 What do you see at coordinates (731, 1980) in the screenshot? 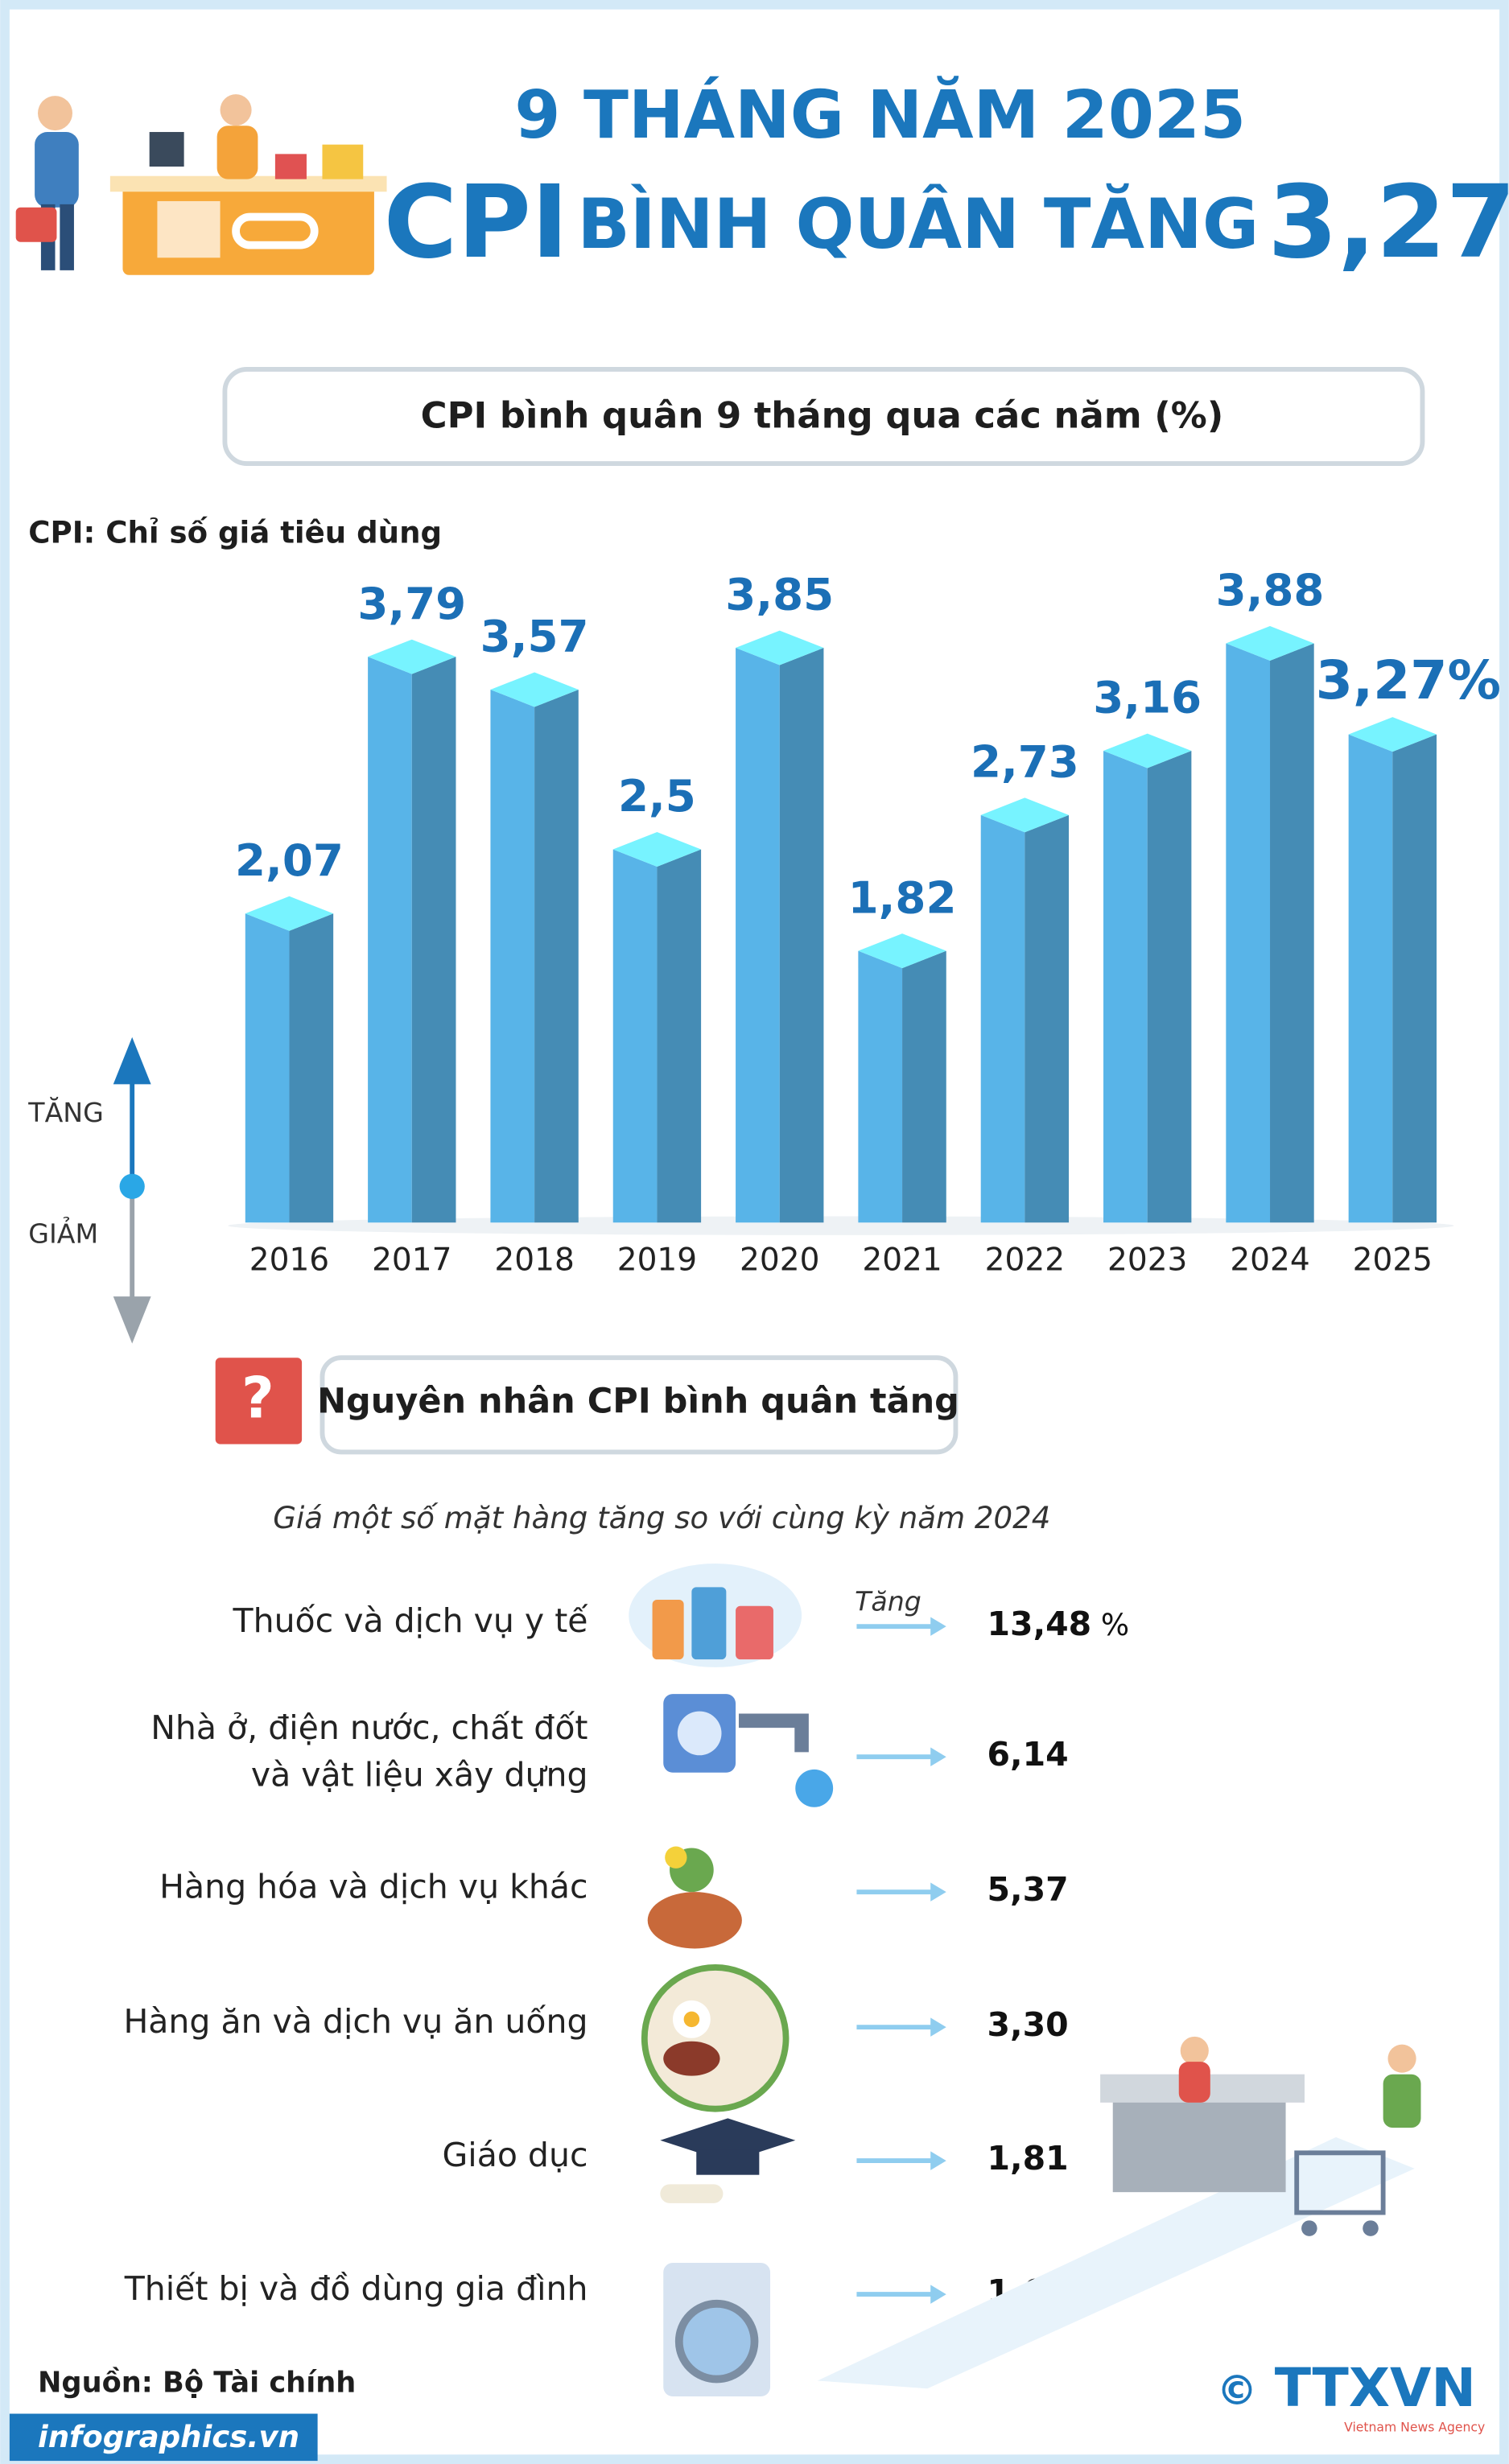
I see `item-icons` at bounding box center [731, 1980].